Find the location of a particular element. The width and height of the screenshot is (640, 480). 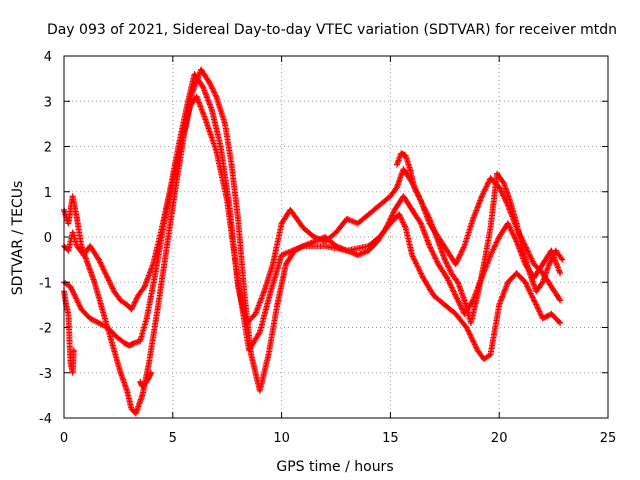

x-tick-label: 25 is located at coordinates (608, 438).